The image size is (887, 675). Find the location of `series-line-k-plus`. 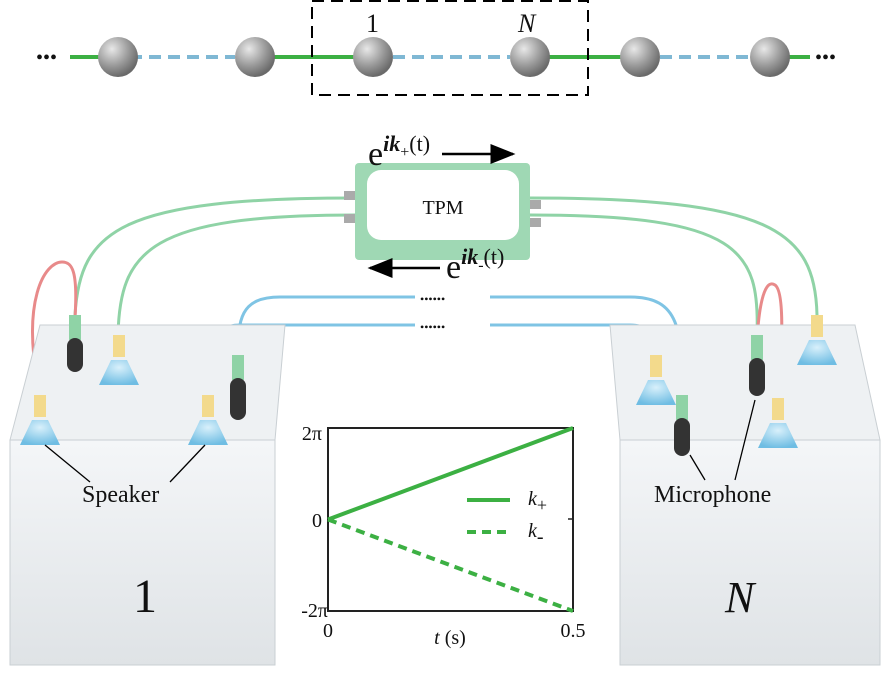

series-line-k-plus is located at coordinates (450, 474).